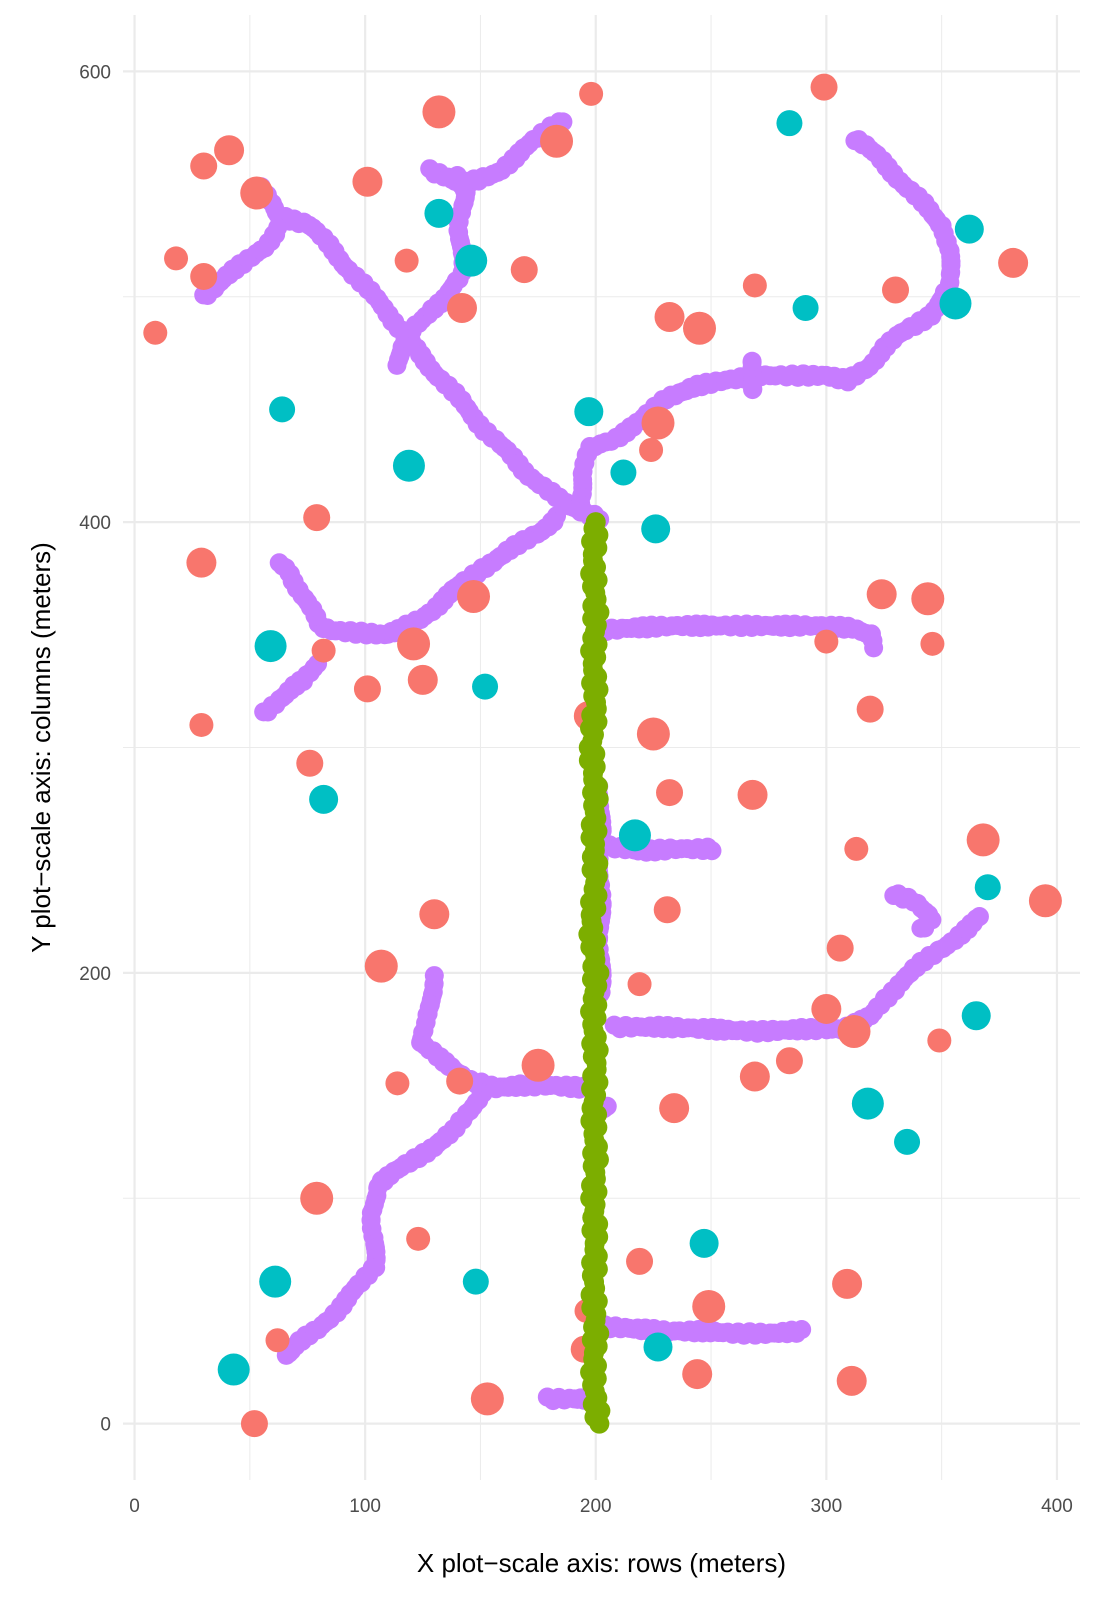 The width and height of the screenshot is (1102, 1598). Describe the element at coordinates (105, 1425) in the screenshot. I see `y-tick-label: 0` at that location.